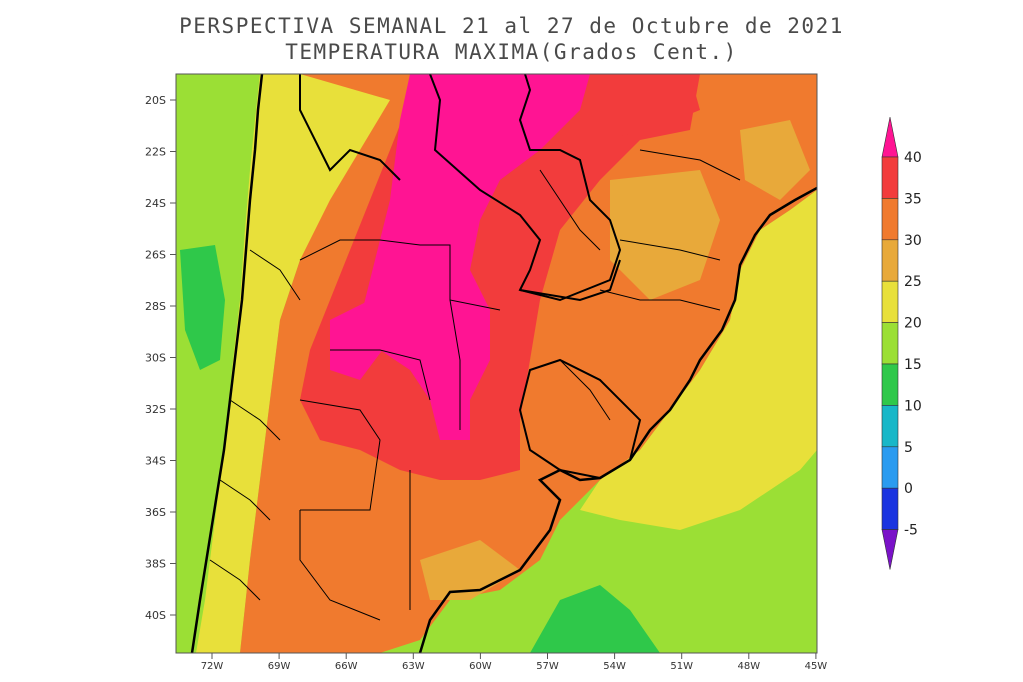 The width and height of the screenshot is (1023, 682). I want to click on lat-tick-label: 36S, so click(155, 512).